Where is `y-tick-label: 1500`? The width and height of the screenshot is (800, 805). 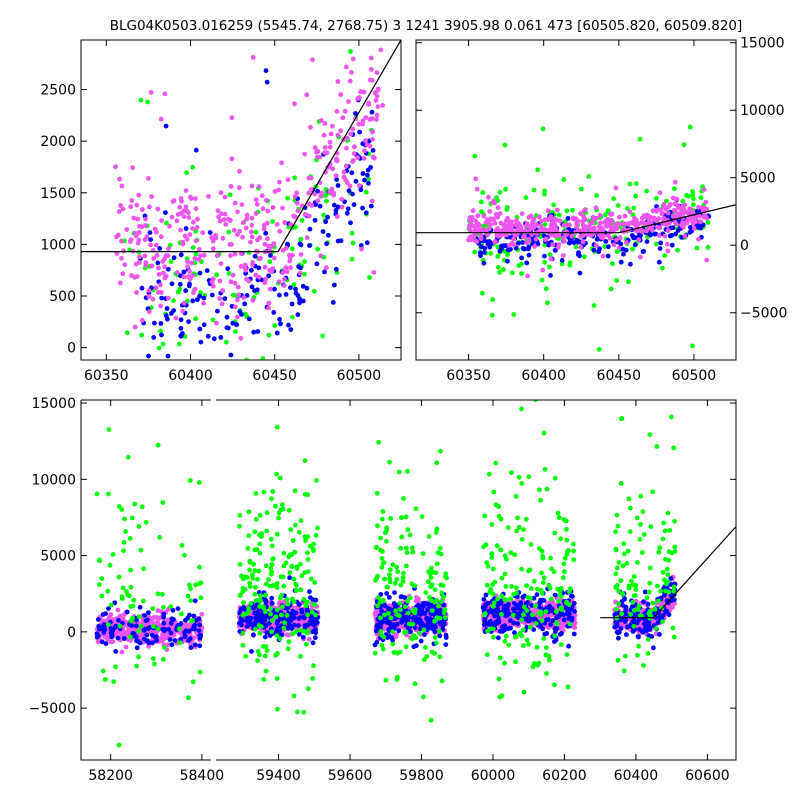 y-tick-label: 1500 is located at coordinates (58, 194).